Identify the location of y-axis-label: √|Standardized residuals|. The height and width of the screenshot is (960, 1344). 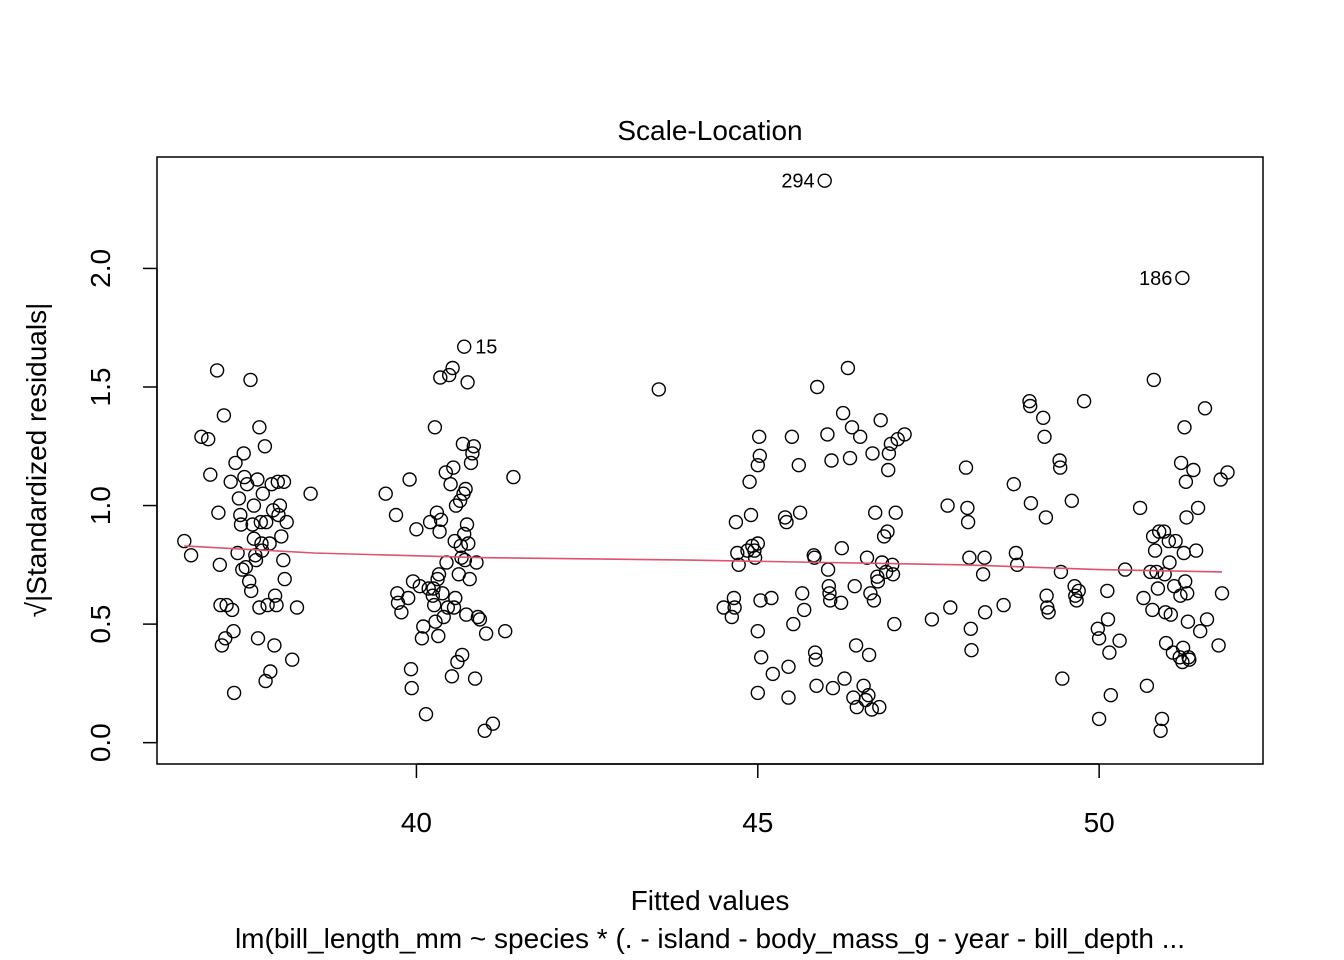
(36, 460).